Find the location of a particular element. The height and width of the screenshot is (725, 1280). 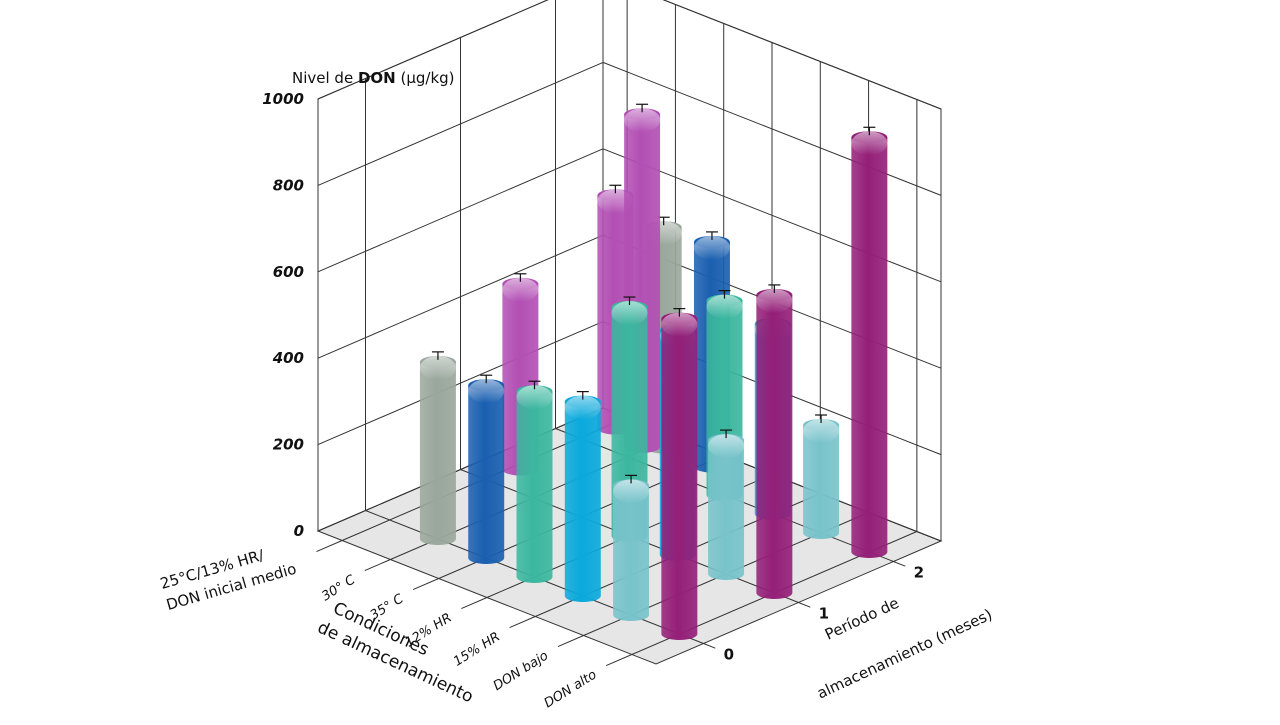

y-axis-label-suffix: (µg/kg) is located at coordinates (425, 78).